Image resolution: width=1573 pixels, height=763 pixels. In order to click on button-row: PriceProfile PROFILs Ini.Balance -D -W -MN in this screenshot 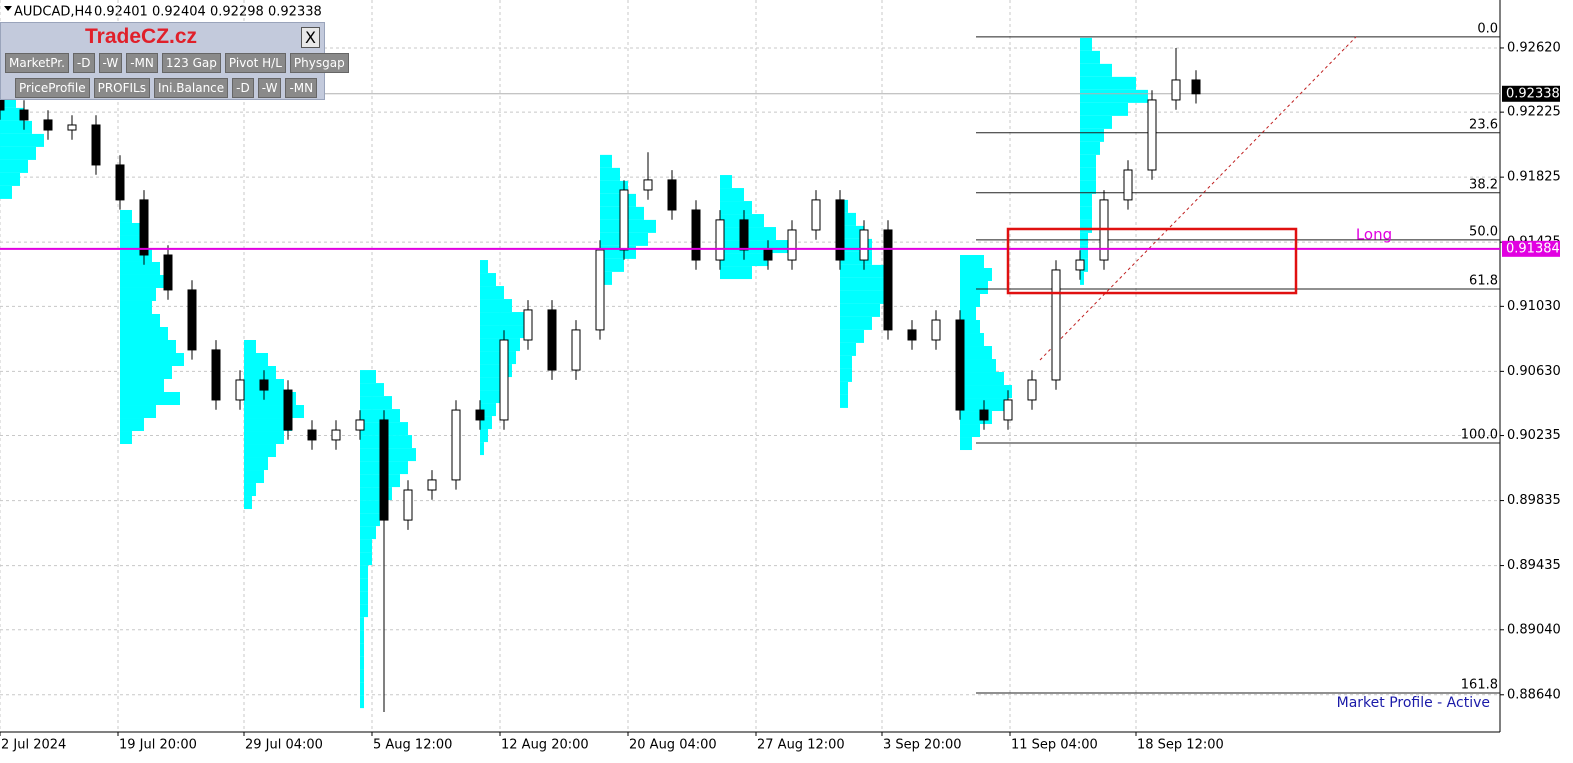, I will do `click(166, 88)`.